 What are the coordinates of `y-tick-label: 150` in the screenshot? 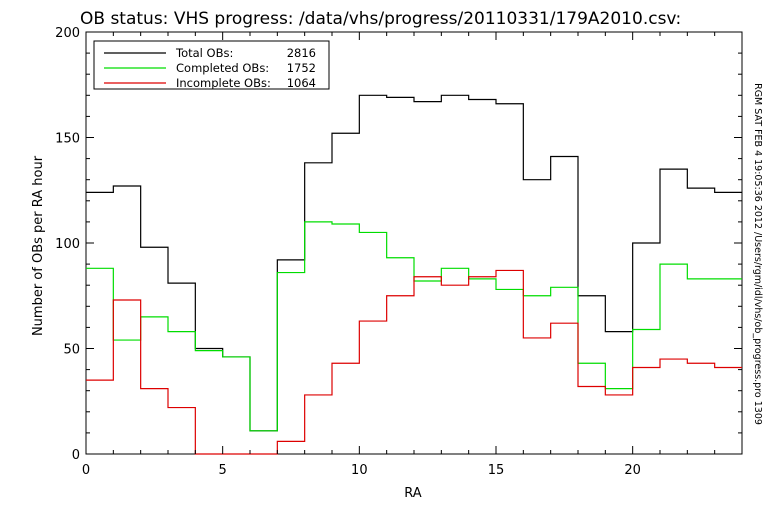 It's located at (67, 139).